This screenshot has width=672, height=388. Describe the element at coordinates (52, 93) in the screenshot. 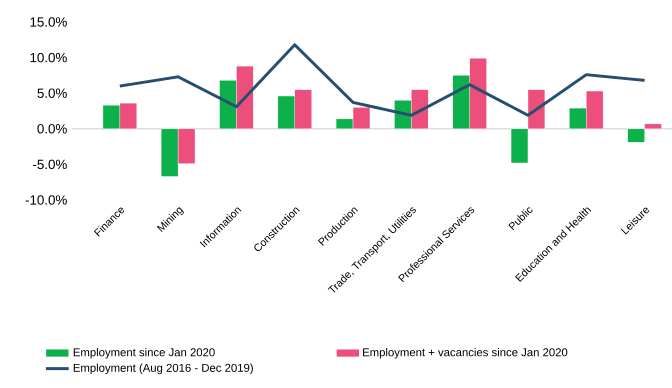

I see `y-tick-label: 5.0%` at that location.